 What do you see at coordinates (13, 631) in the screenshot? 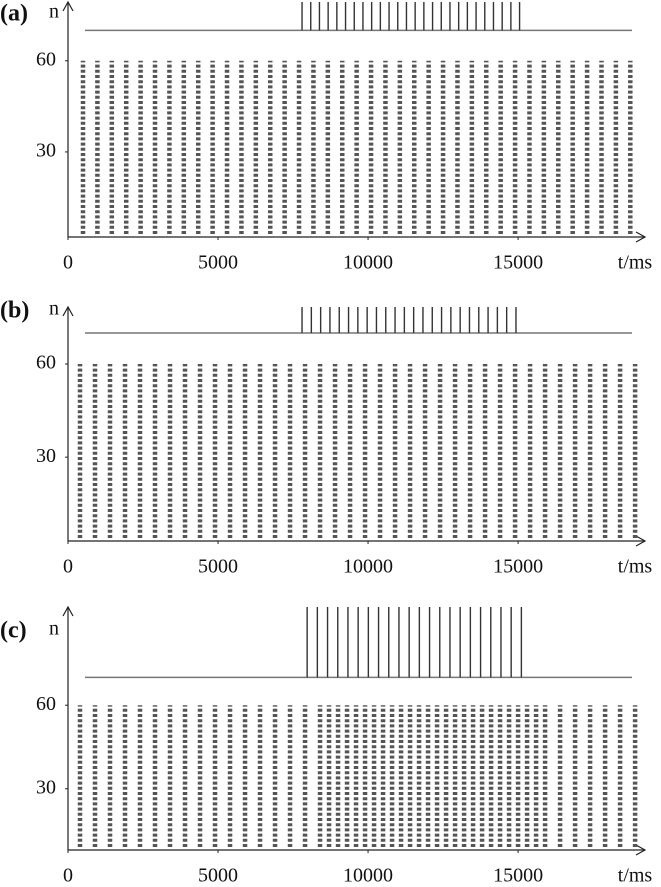
I see `panel-label: (c)` at bounding box center [13, 631].